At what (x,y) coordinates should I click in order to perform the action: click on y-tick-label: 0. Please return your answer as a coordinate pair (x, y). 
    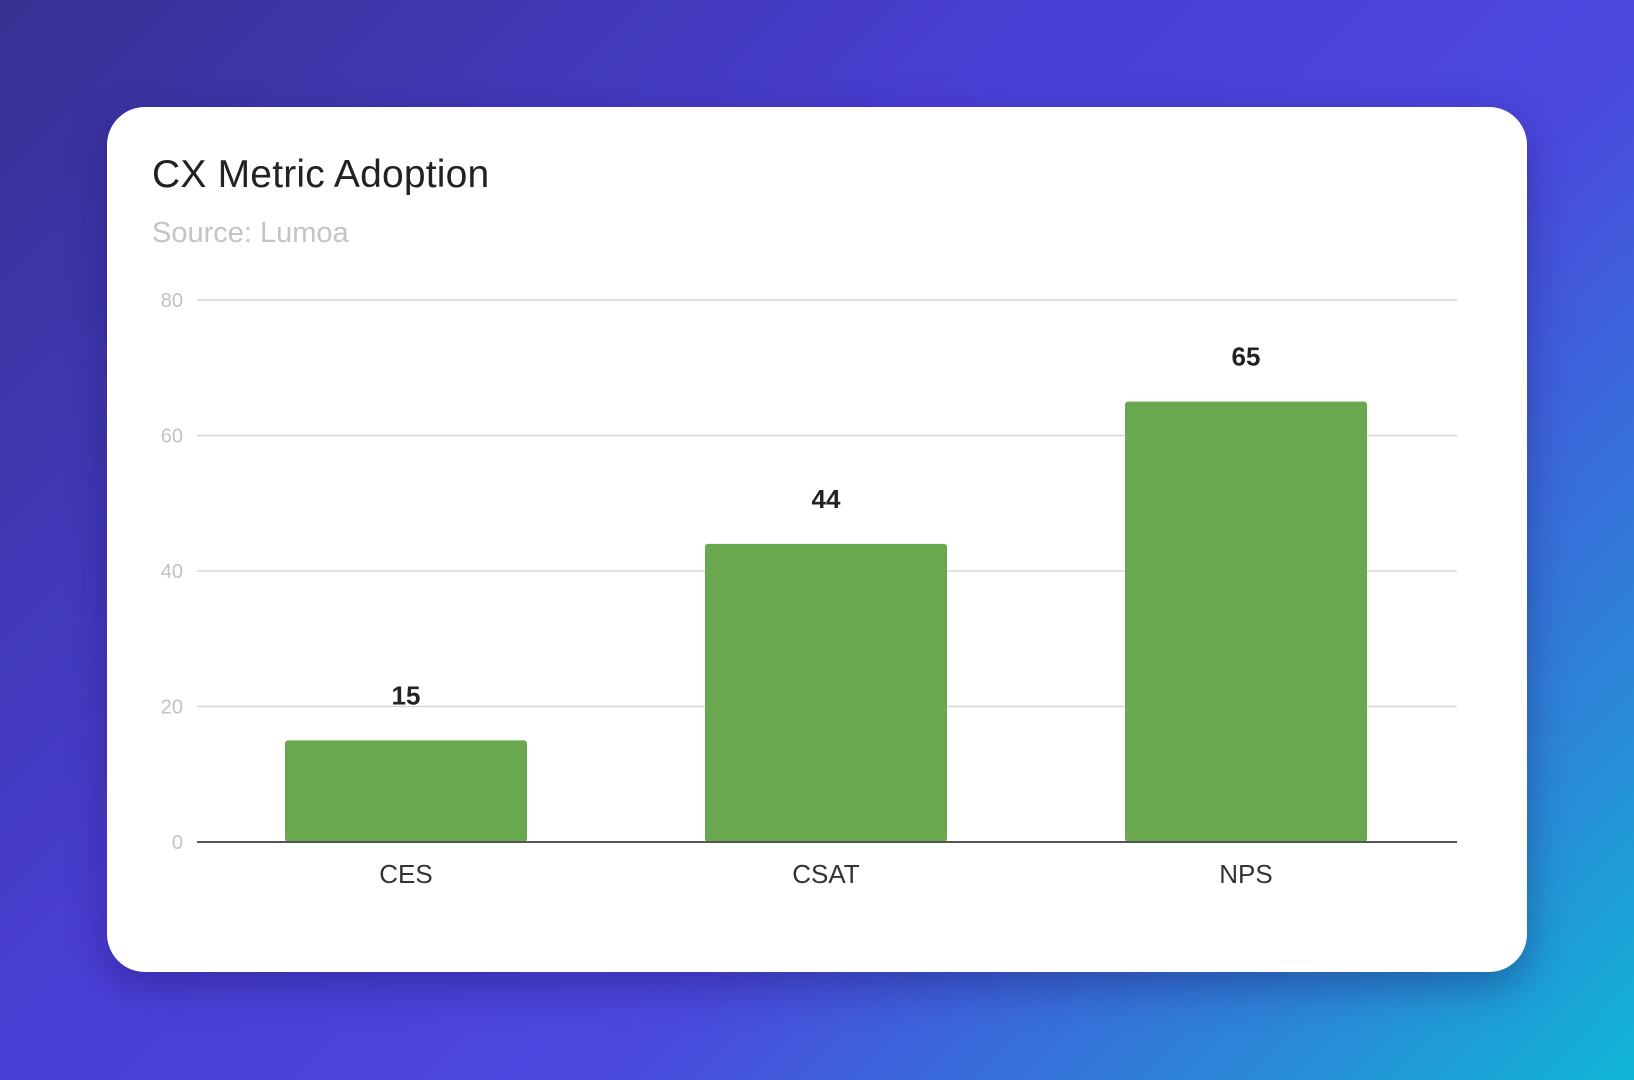
    Looking at the image, I should click on (177, 843).